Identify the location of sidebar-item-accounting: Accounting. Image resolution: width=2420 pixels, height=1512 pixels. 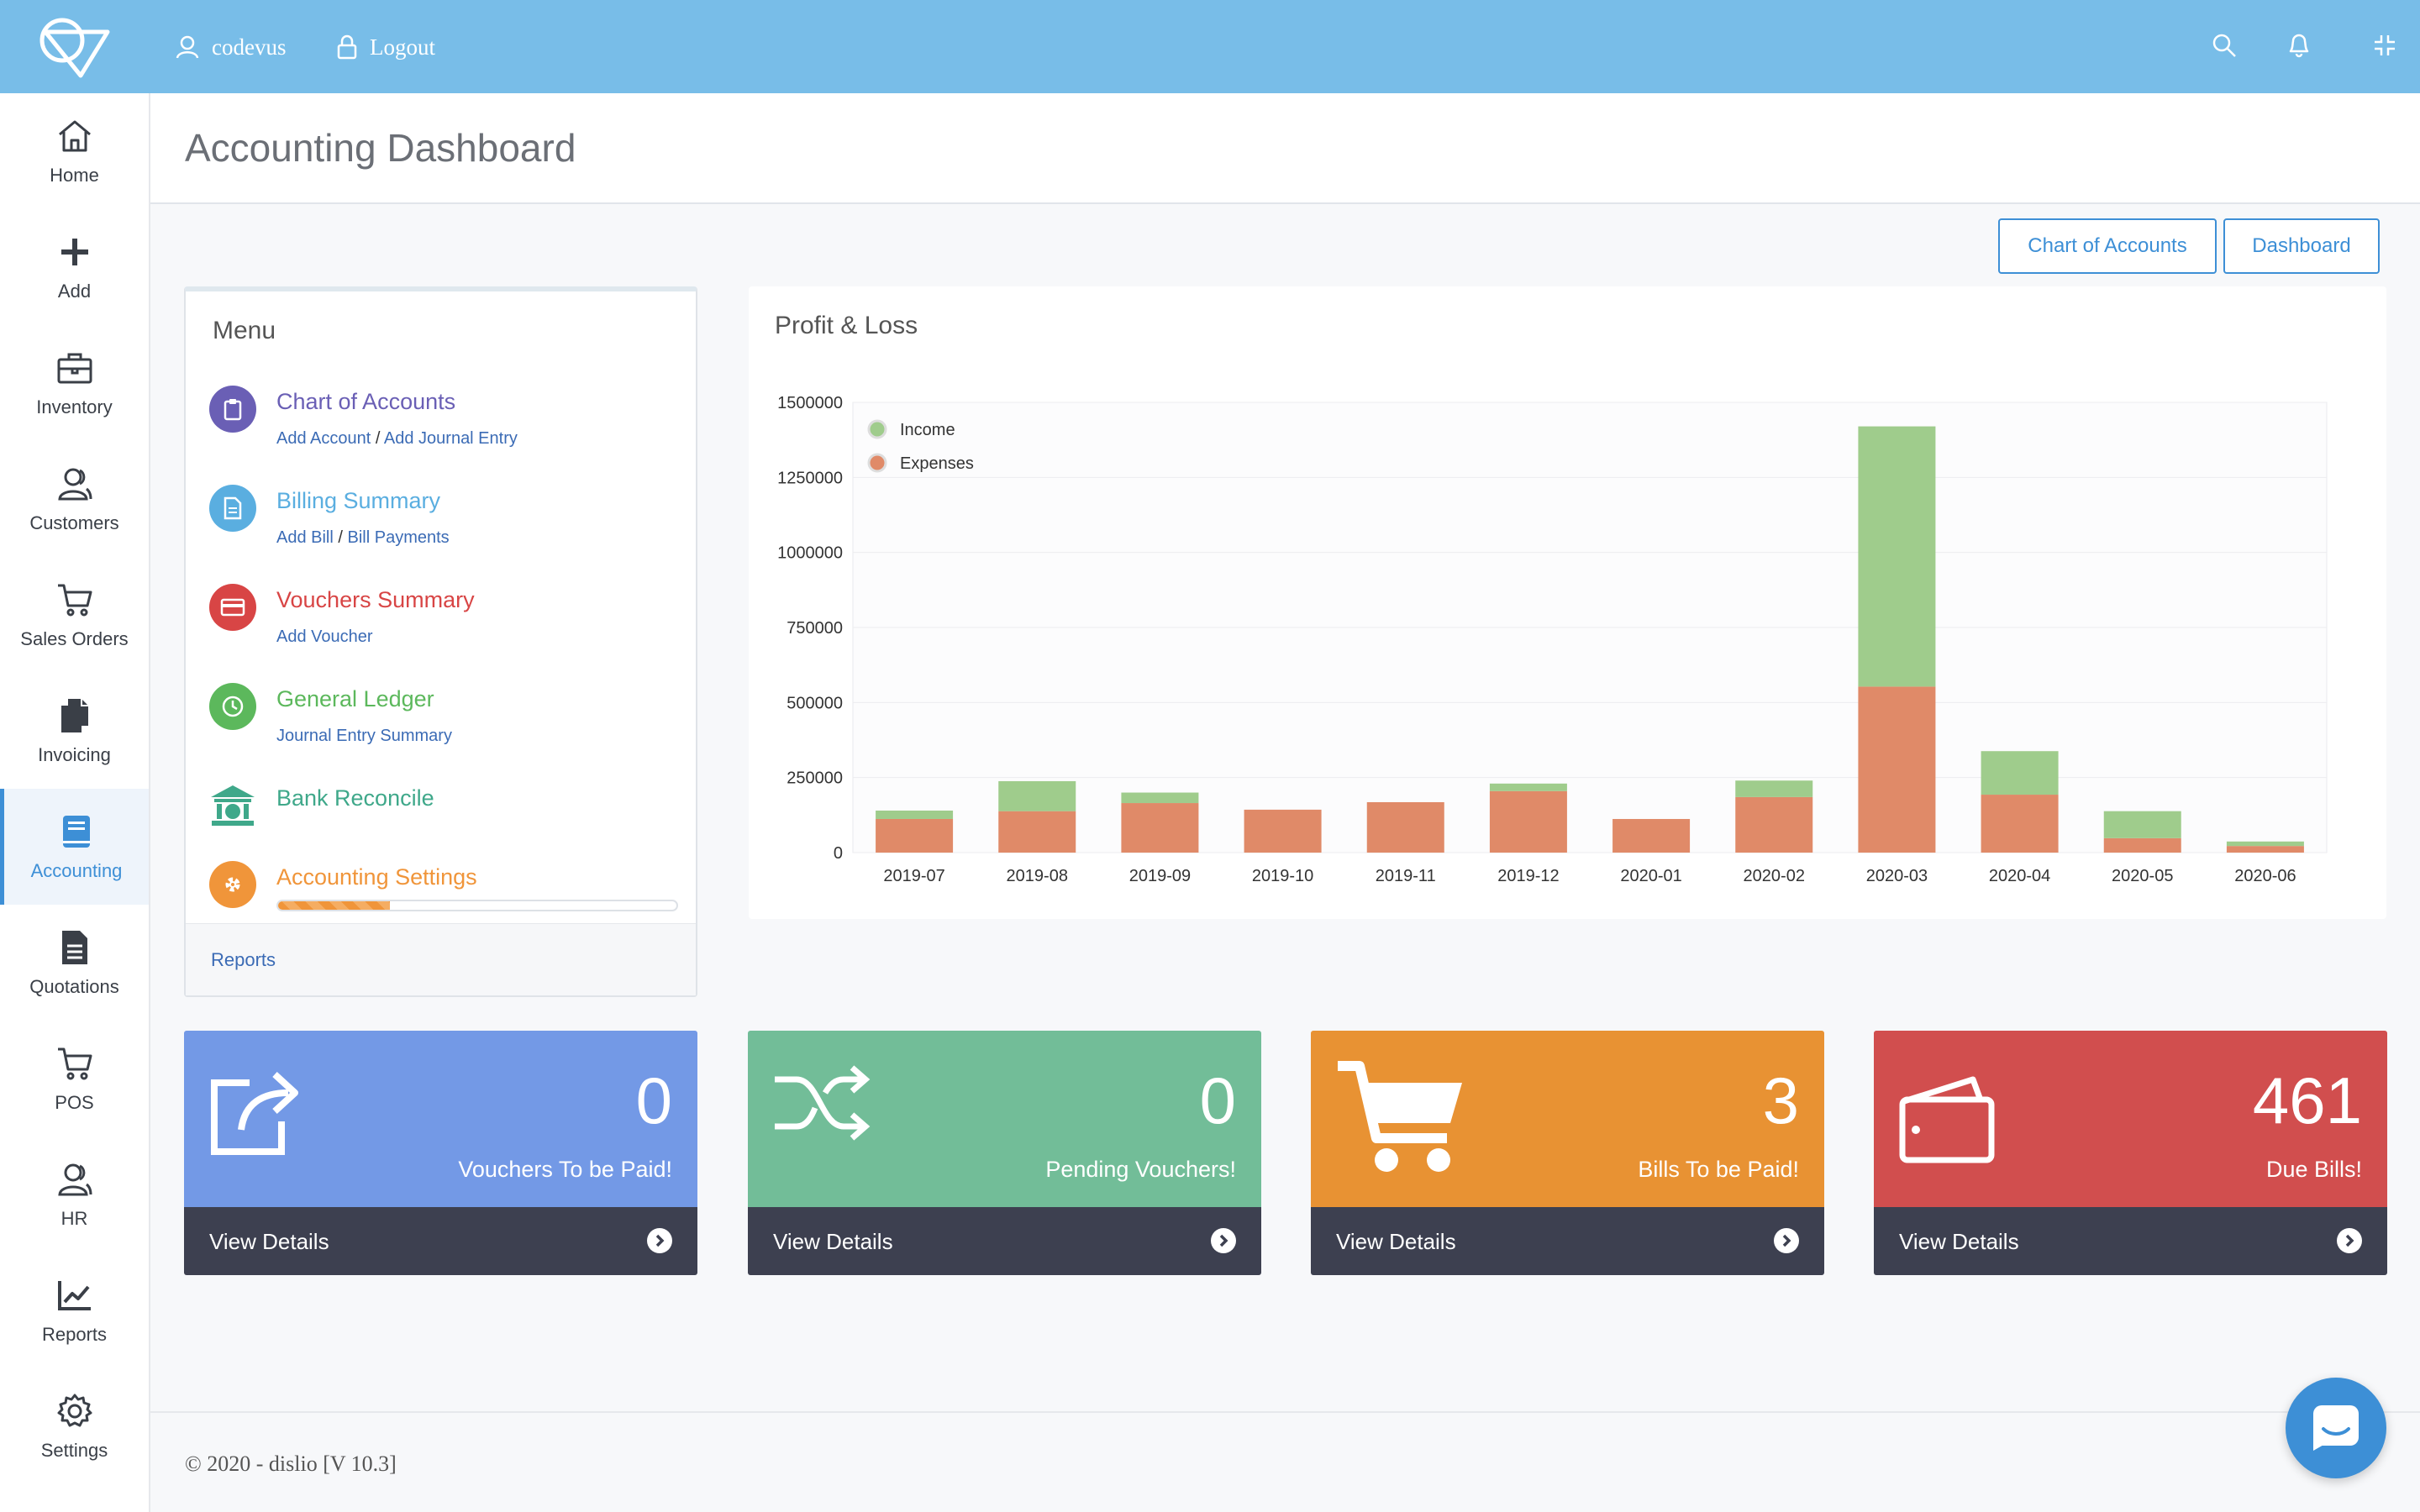
(75, 847).